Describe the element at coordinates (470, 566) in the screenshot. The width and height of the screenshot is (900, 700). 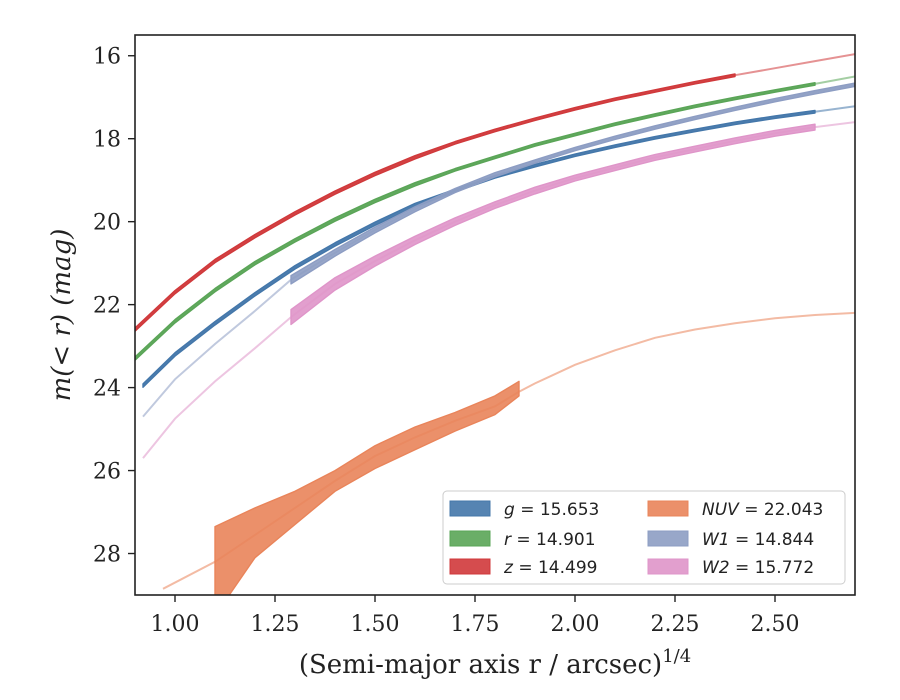
I see `legend-swatch-z` at that location.